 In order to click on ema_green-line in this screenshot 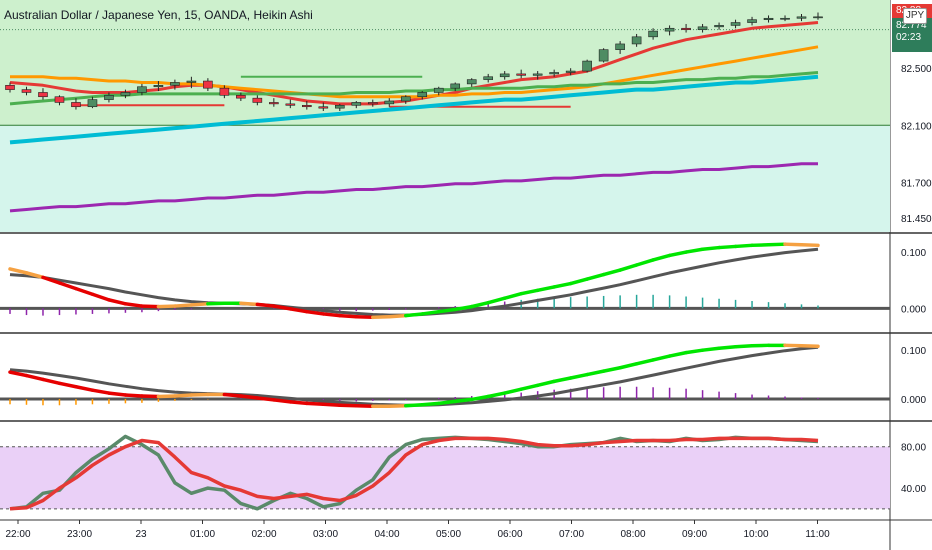, I will do `click(414, 88)`.